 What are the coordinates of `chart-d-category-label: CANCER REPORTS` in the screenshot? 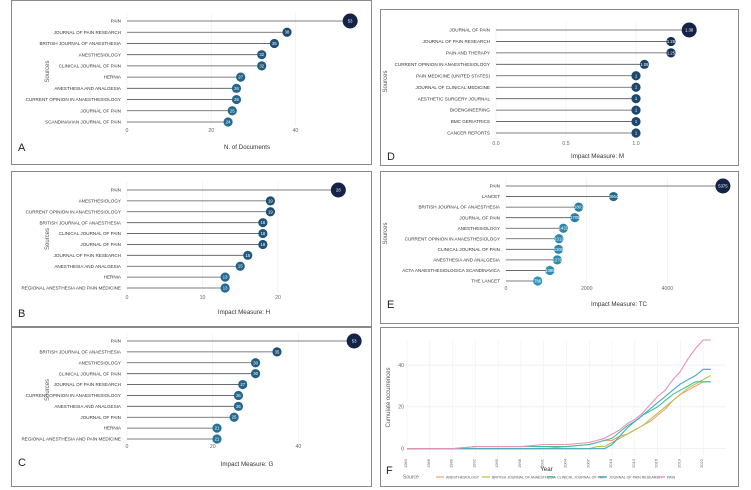 It's located at (468, 133).